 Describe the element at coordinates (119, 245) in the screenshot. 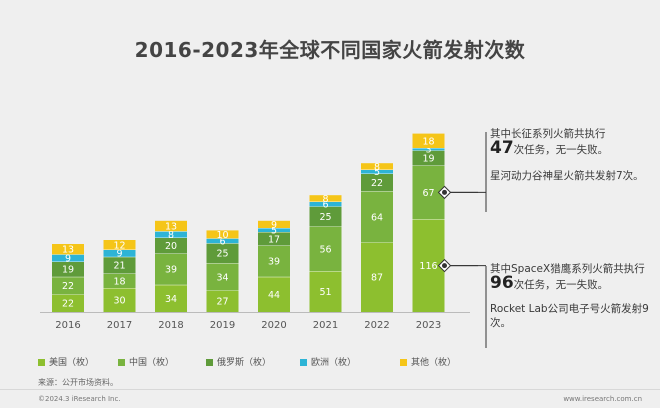

I see `data-label: 12` at that location.